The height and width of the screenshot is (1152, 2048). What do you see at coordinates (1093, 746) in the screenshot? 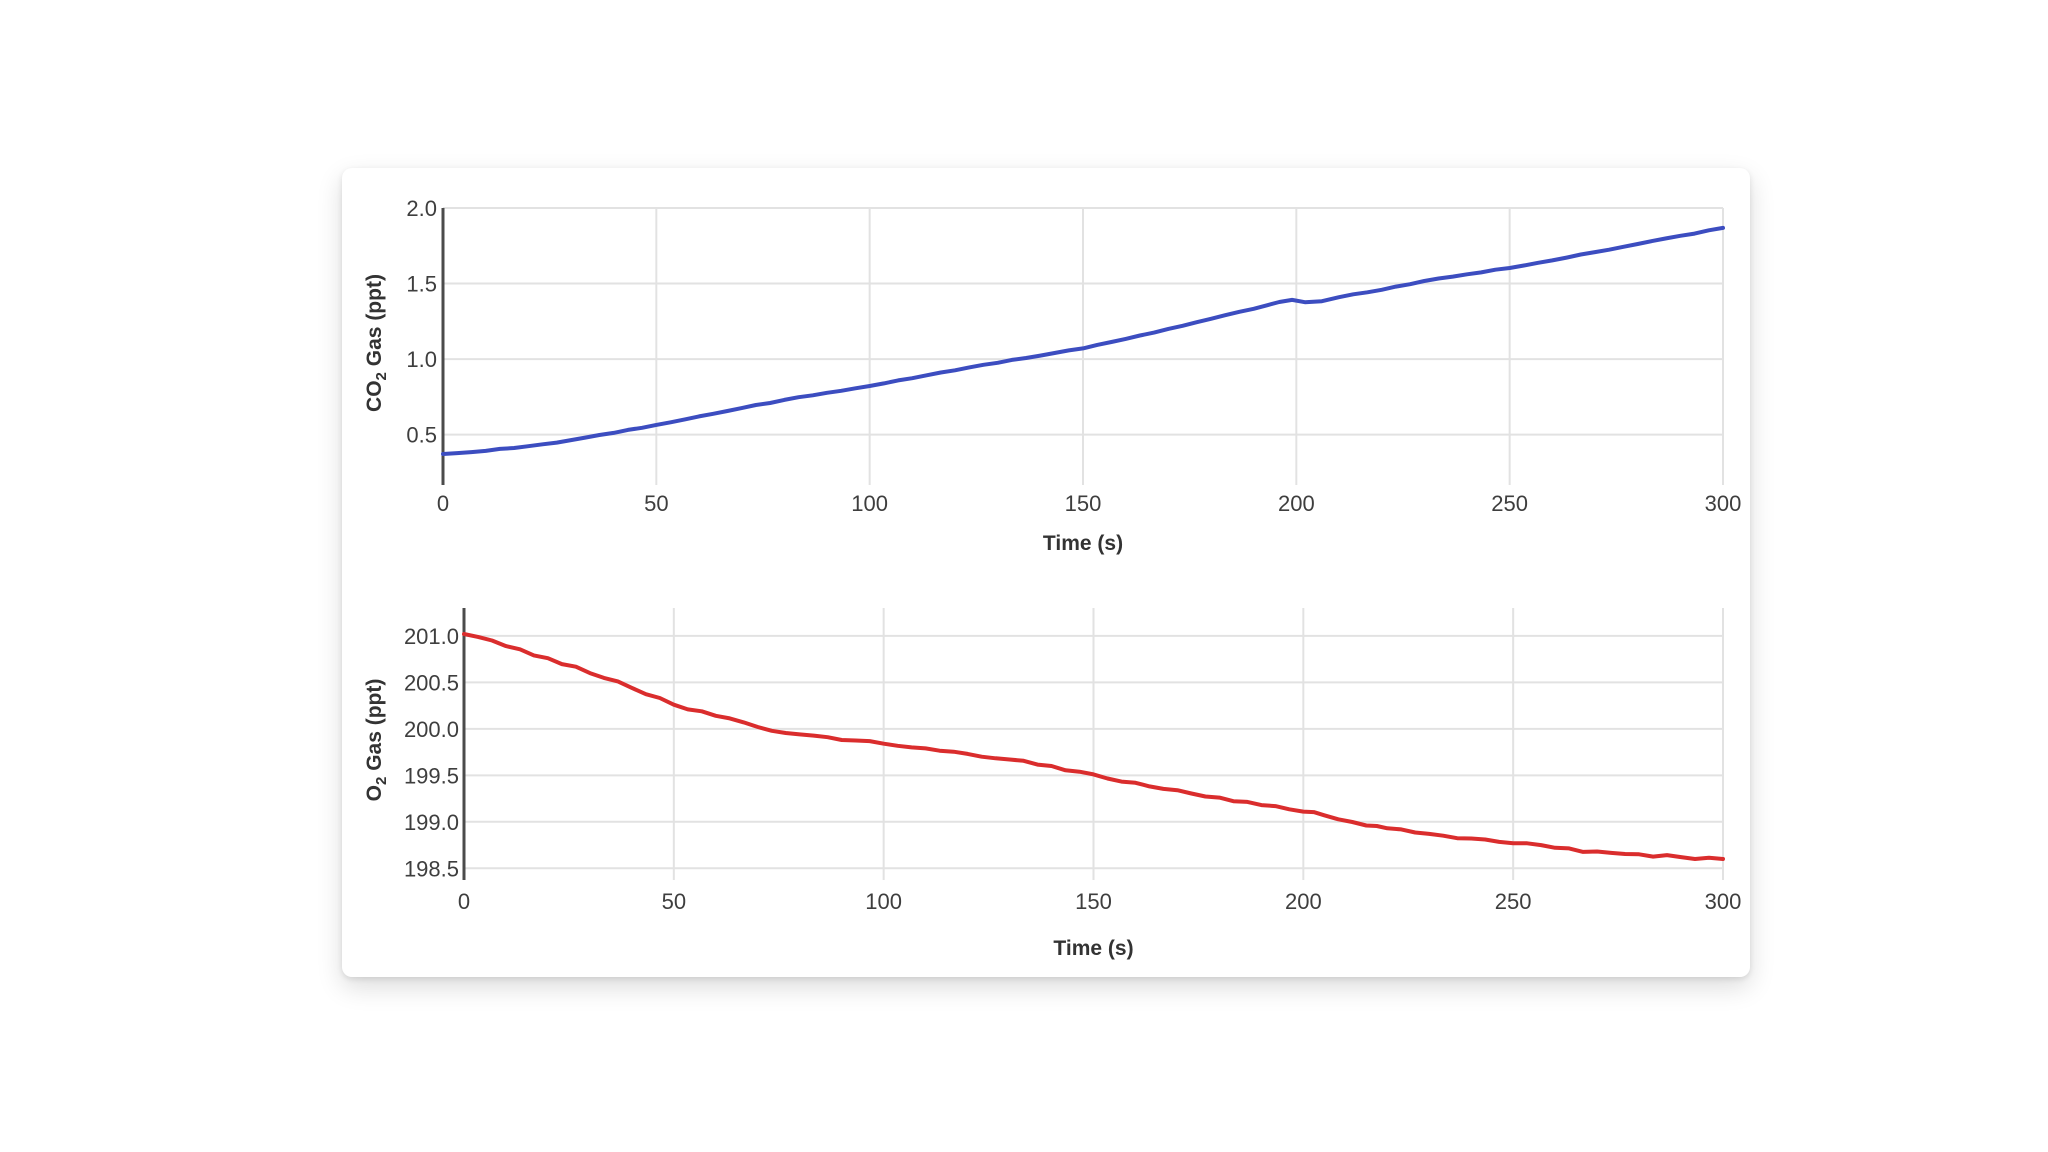
I see `o2-line` at bounding box center [1093, 746].